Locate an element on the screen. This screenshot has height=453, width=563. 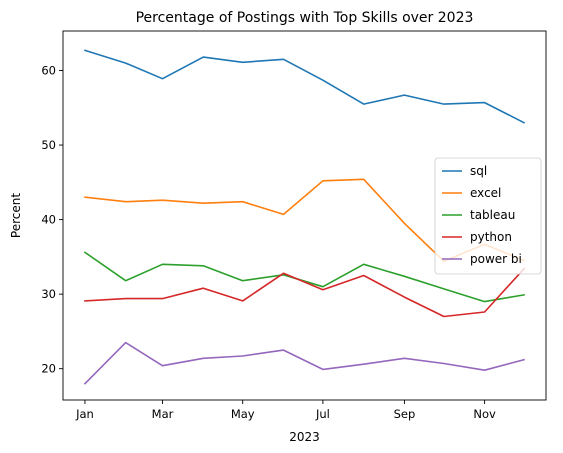
series-line-sql is located at coordinates (304, 86).